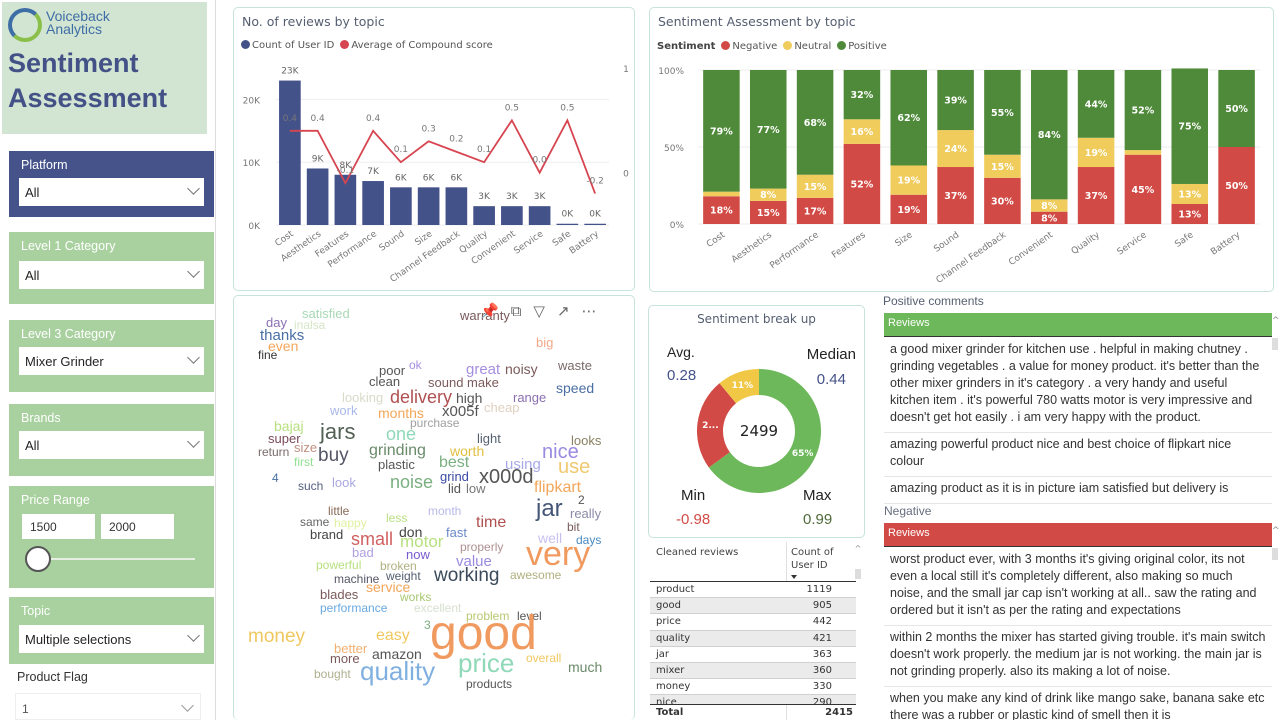  Describe the element at coordinates (463, 382) in the screenshot. I see `word-cloud-term: sound make` at that location.